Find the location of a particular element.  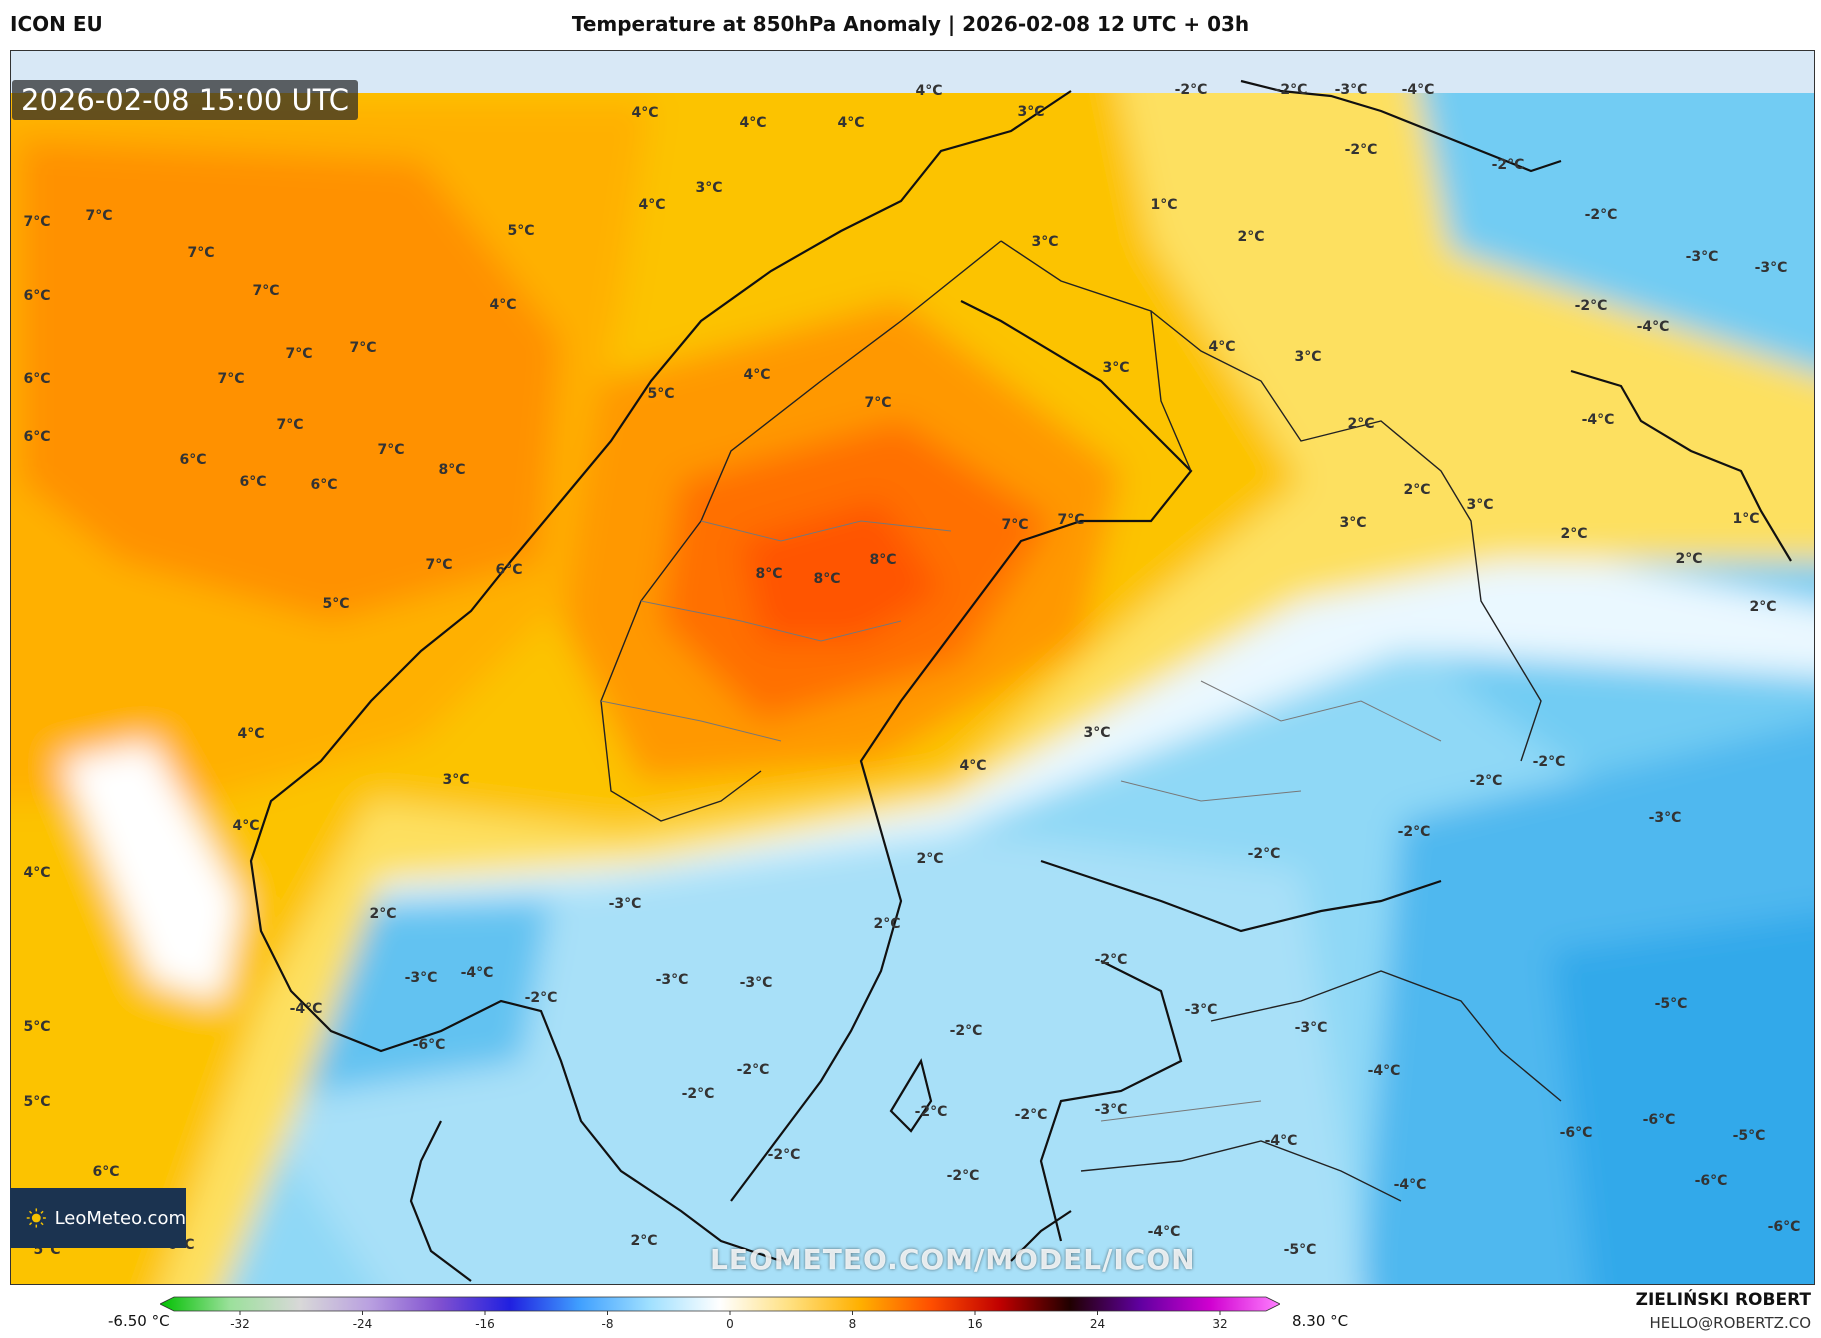

colorbar-min-label: -6.50 °C is located at coordinates (139, 1321).